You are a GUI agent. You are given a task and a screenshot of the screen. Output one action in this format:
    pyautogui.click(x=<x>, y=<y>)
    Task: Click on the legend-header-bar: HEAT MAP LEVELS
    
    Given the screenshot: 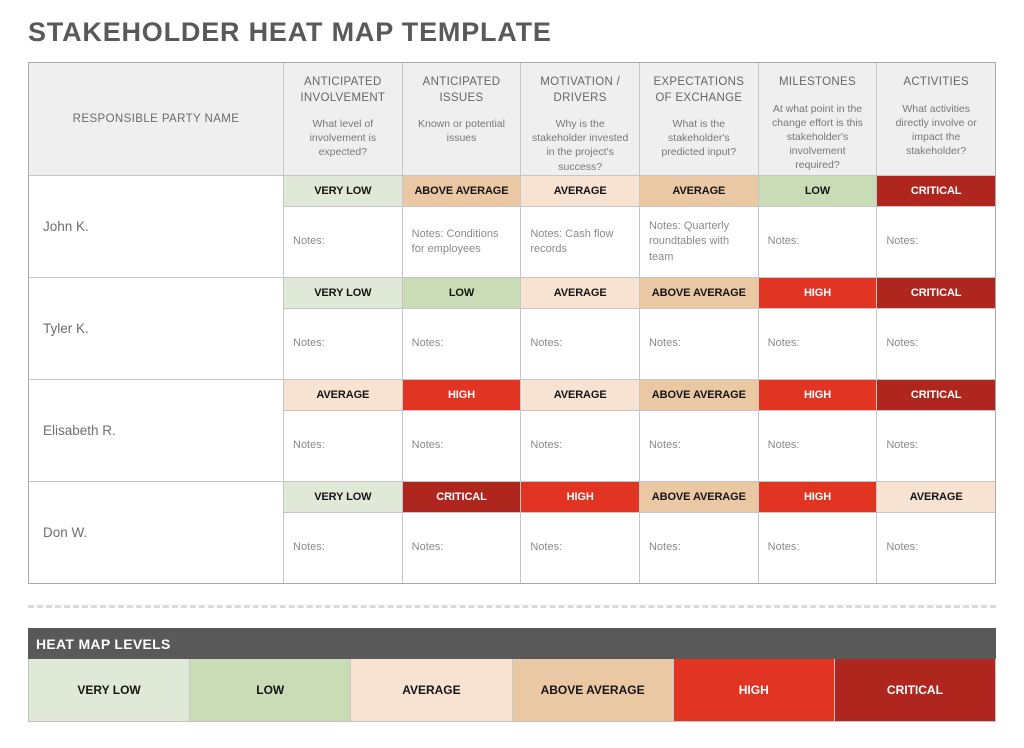 What is the action you would take?
    pyautogui.click(x=512, y=643)
    